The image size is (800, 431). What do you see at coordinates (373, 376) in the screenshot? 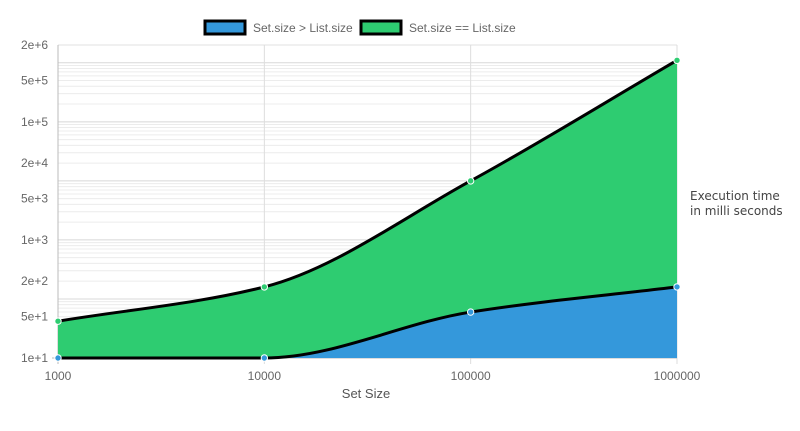
I see `x-axis-ticks: 1000 10000 100000 1000000` at bounding box center [373, 376].